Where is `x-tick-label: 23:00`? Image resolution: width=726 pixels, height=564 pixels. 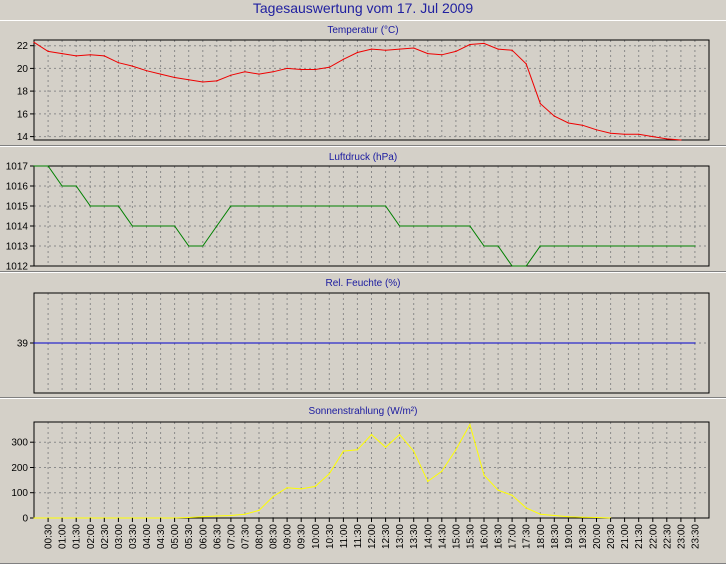
x-tick-label: 23:00 is located at coordinates (681, 536).